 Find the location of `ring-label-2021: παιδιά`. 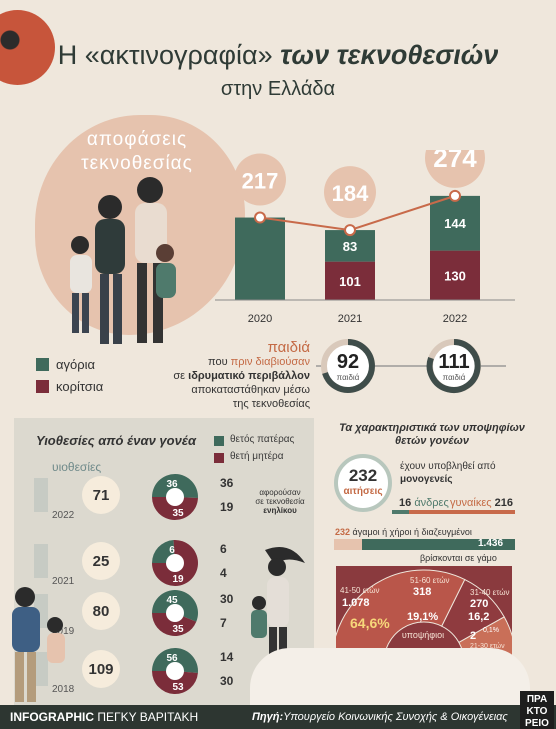

ring-label-2021: παιδιά is located at coordinates (348, 377).